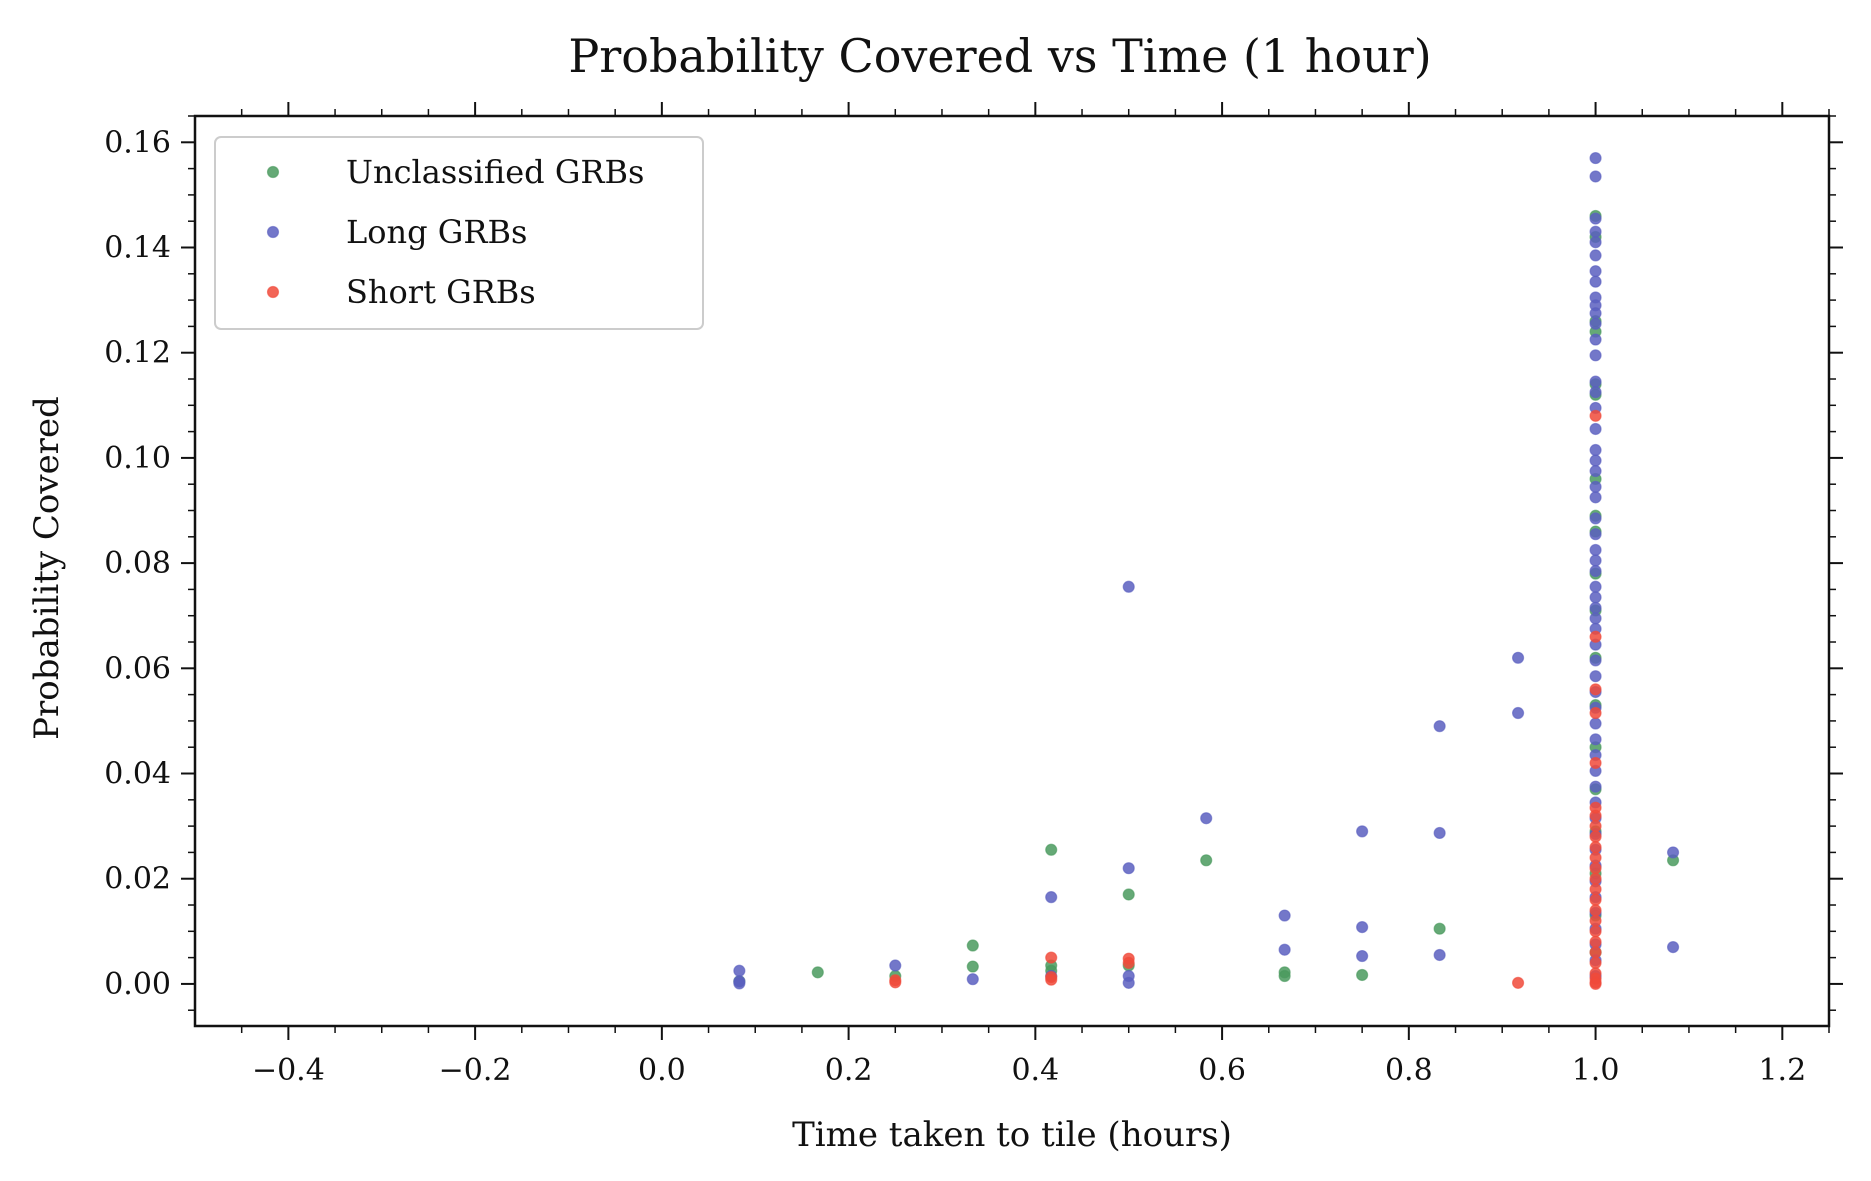  Describe the element at coordinates (137, 984) in the screenshot. I see `y-tick-label: 0.00` at that location.